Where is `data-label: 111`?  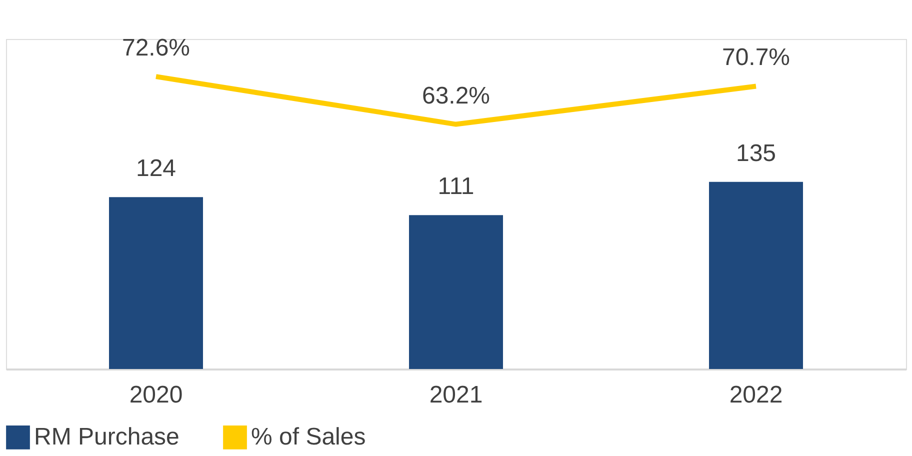
data-label: 111 is located at coordinates (456, 186).